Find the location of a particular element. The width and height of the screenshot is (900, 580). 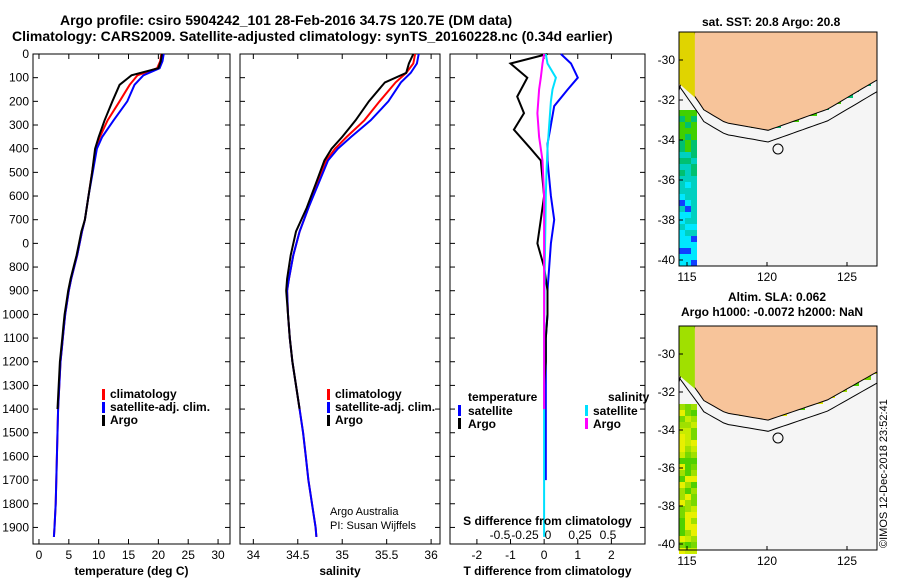

temperature-xlabel: temperature (deg C) is located at coordinates (131, 571).